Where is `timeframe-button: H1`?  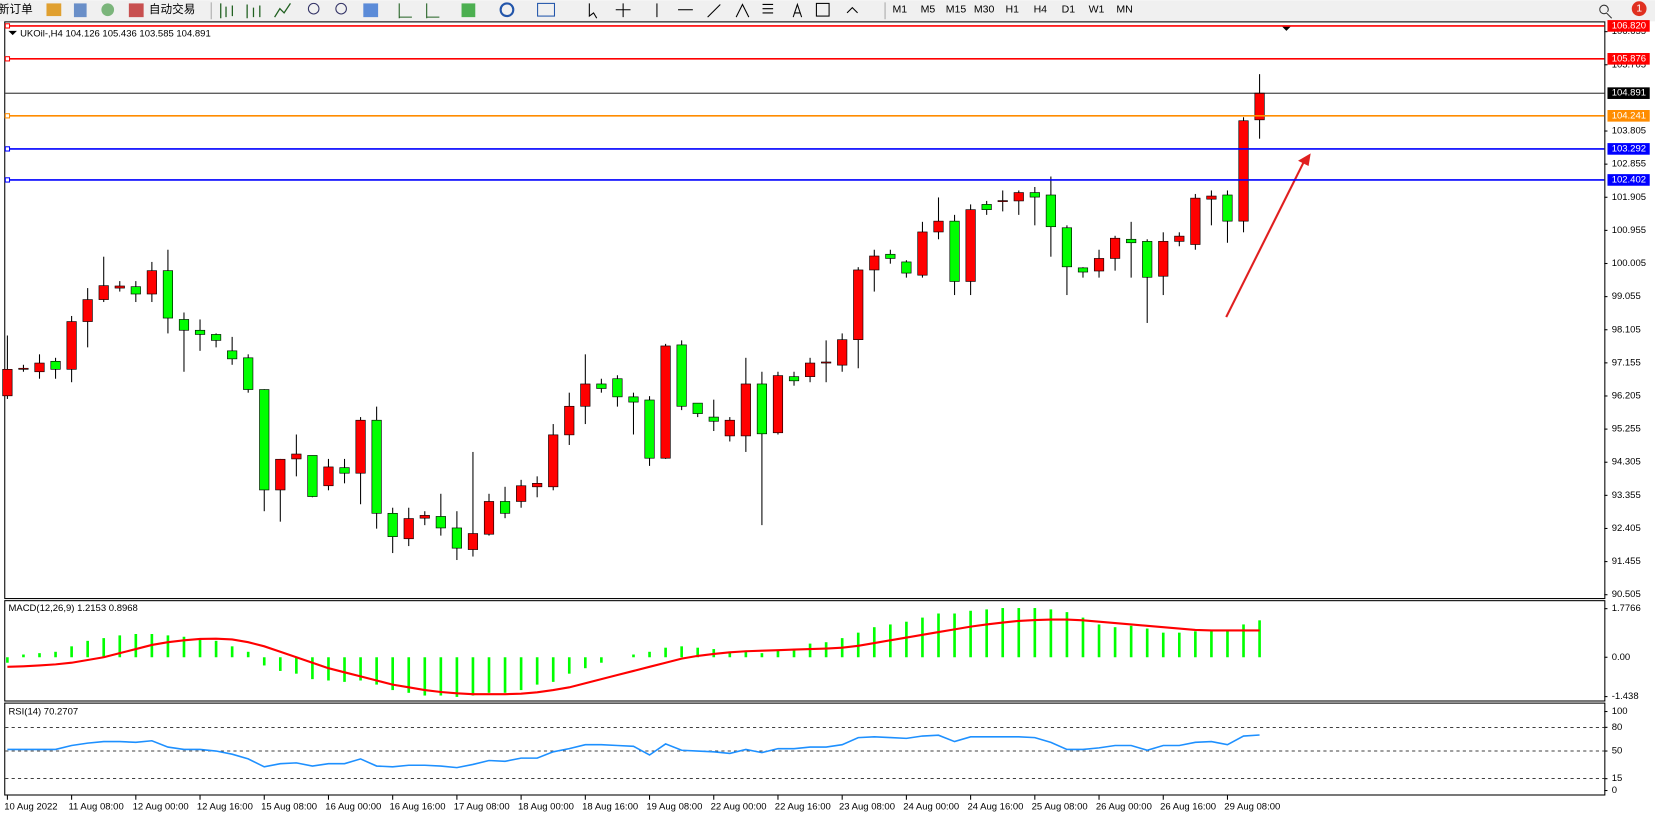
timeframe-button: H1 is located at coordinates (1012, 10).